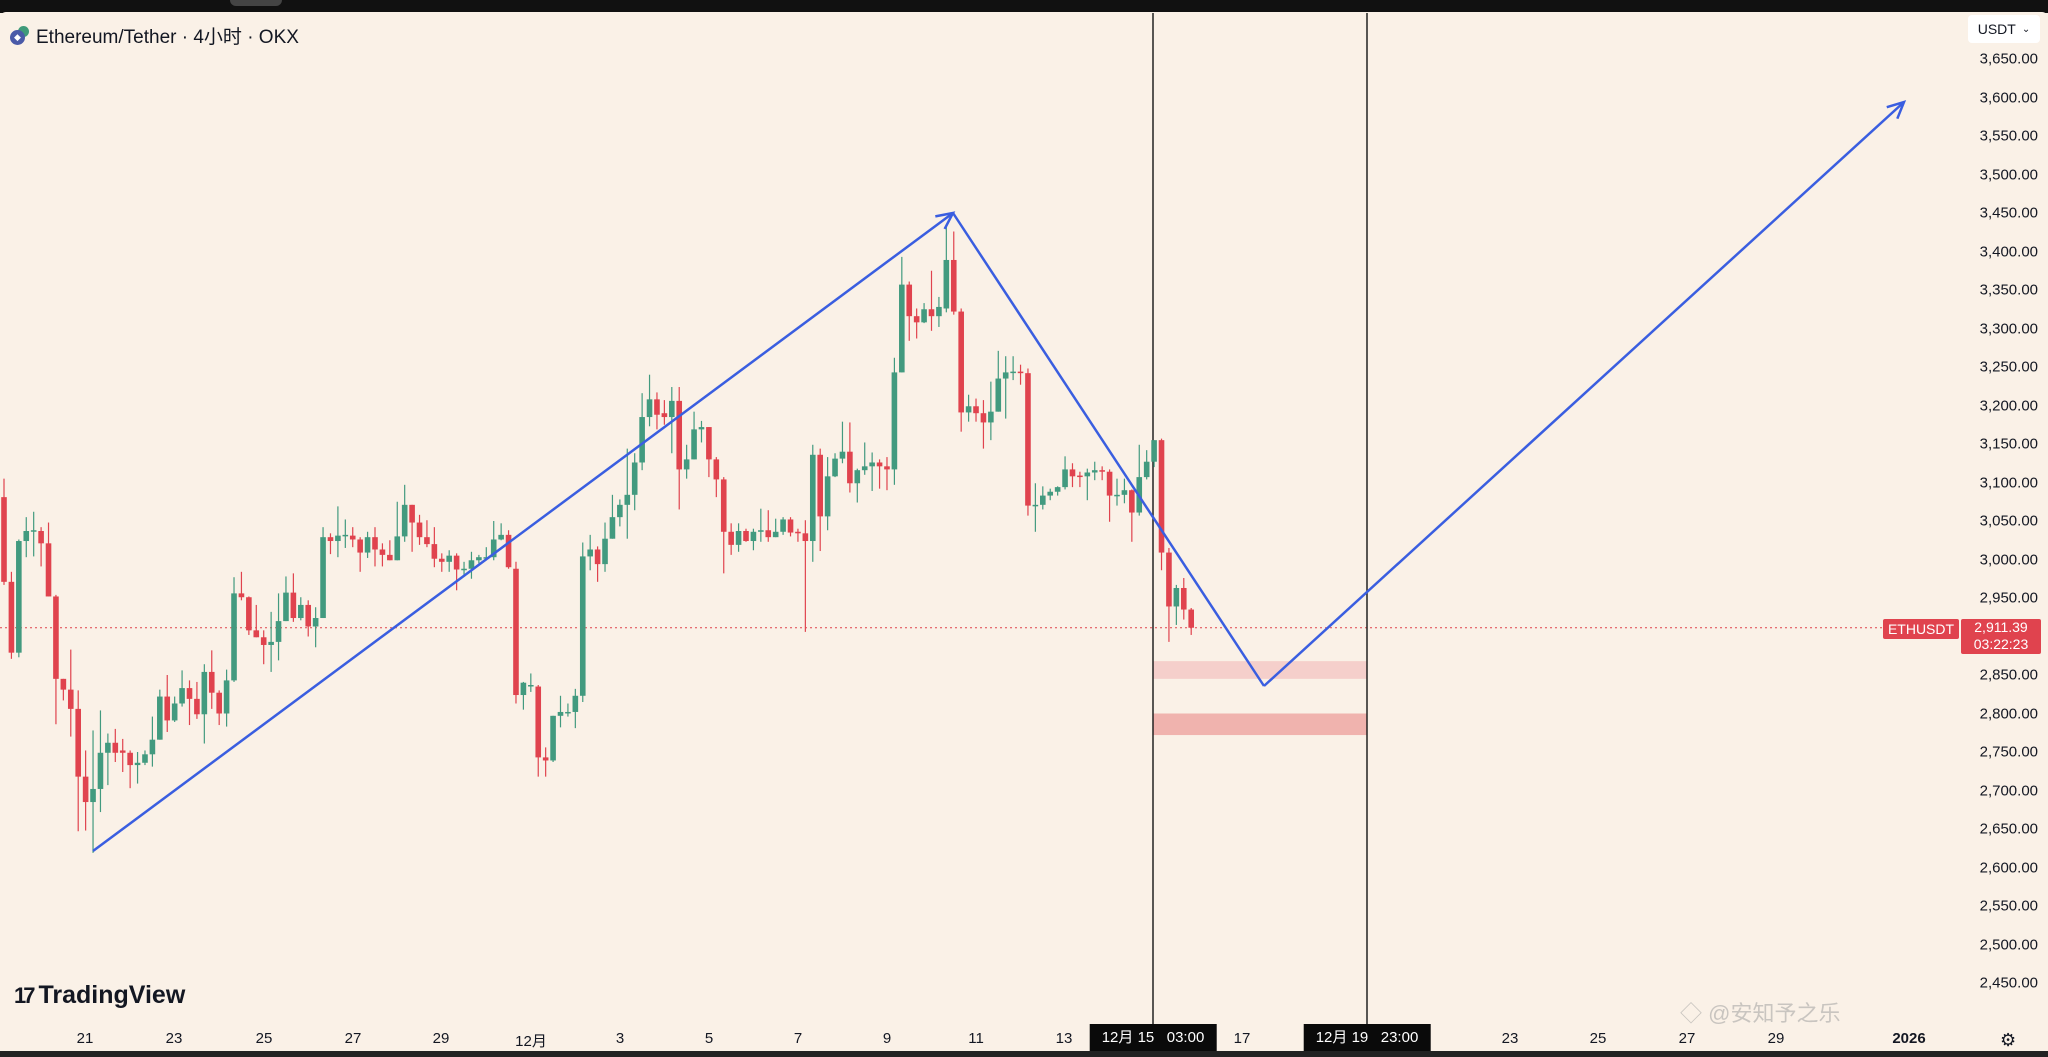 The height and width of the screenshot is (1057, 2048). What do you see at coordinates (2004, 29) in the screenshot?
I see `currency-selector: USDT ⌄` at bounding box center [2004, 29].